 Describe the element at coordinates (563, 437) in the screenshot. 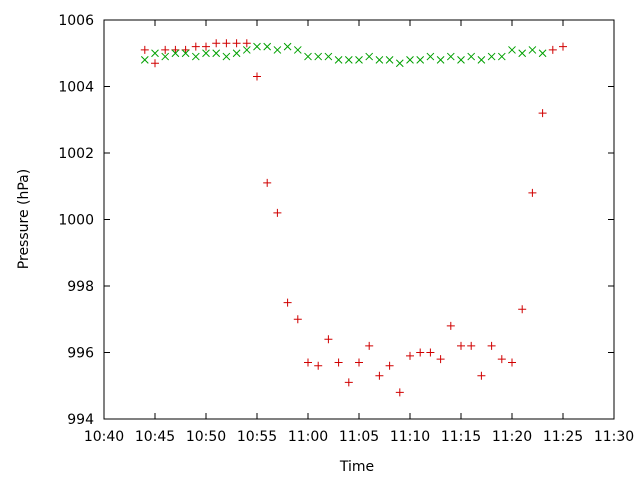

I see `x-tick-label: 11:25` at that location.